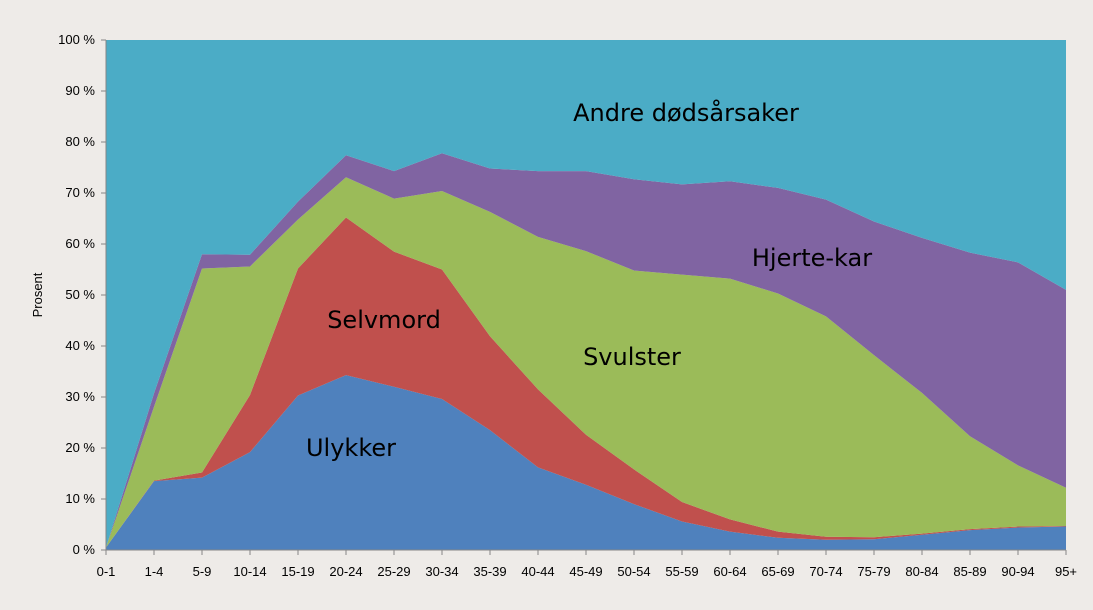 The image size is (1093, 610). Describe the element at coordinates (84, 549) in the screenshot. I see `y-tick-label: 0 %` at that location.